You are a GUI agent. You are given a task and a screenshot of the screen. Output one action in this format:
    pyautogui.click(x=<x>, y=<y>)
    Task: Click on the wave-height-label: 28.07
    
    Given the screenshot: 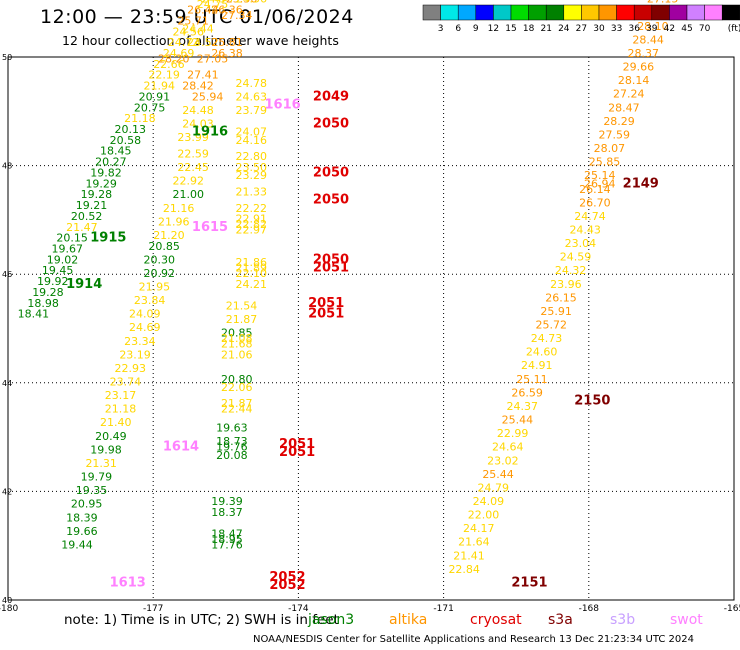 What is the action you would take?
    pyautogui.click(x=610, y=148)
    